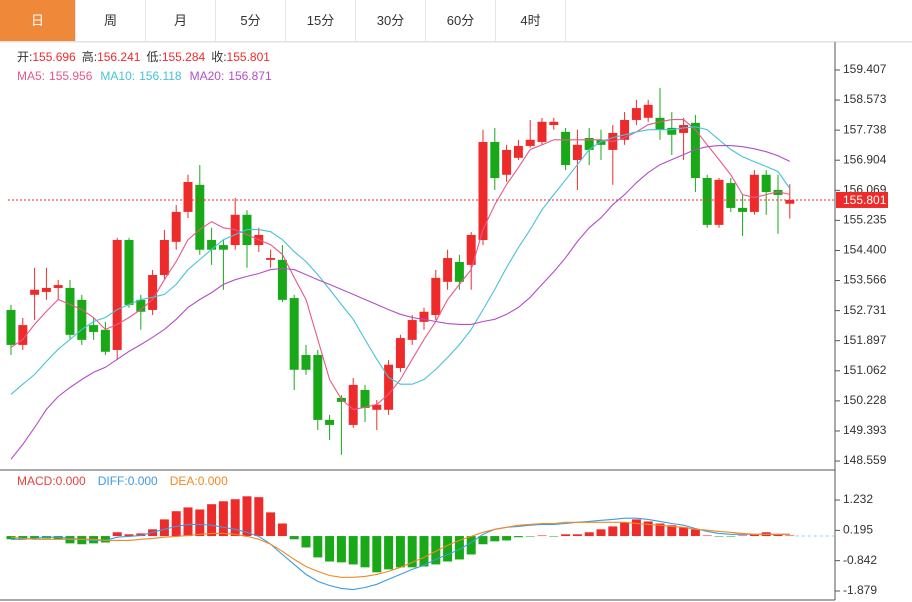 The image size is (912, 602). I want to click on macd-legend-name: MACD:, so click(36, 481).